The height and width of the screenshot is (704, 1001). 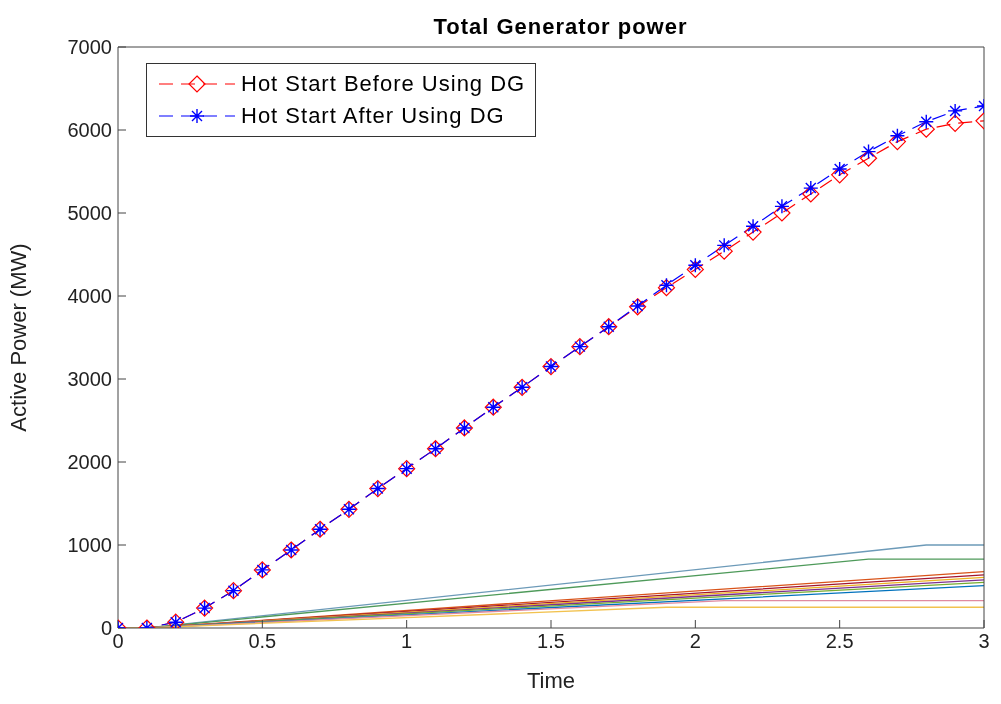 What do you see at coordinates (262, 641) in the screenshot?
I see `x-tick-label: 0.5` at bounding box center [262, 641].